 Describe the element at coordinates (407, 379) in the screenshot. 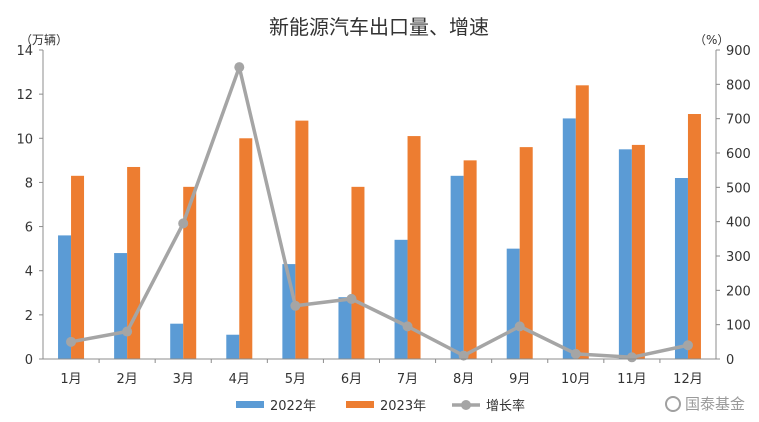

I see `x-tick-label: 7月` at that location.